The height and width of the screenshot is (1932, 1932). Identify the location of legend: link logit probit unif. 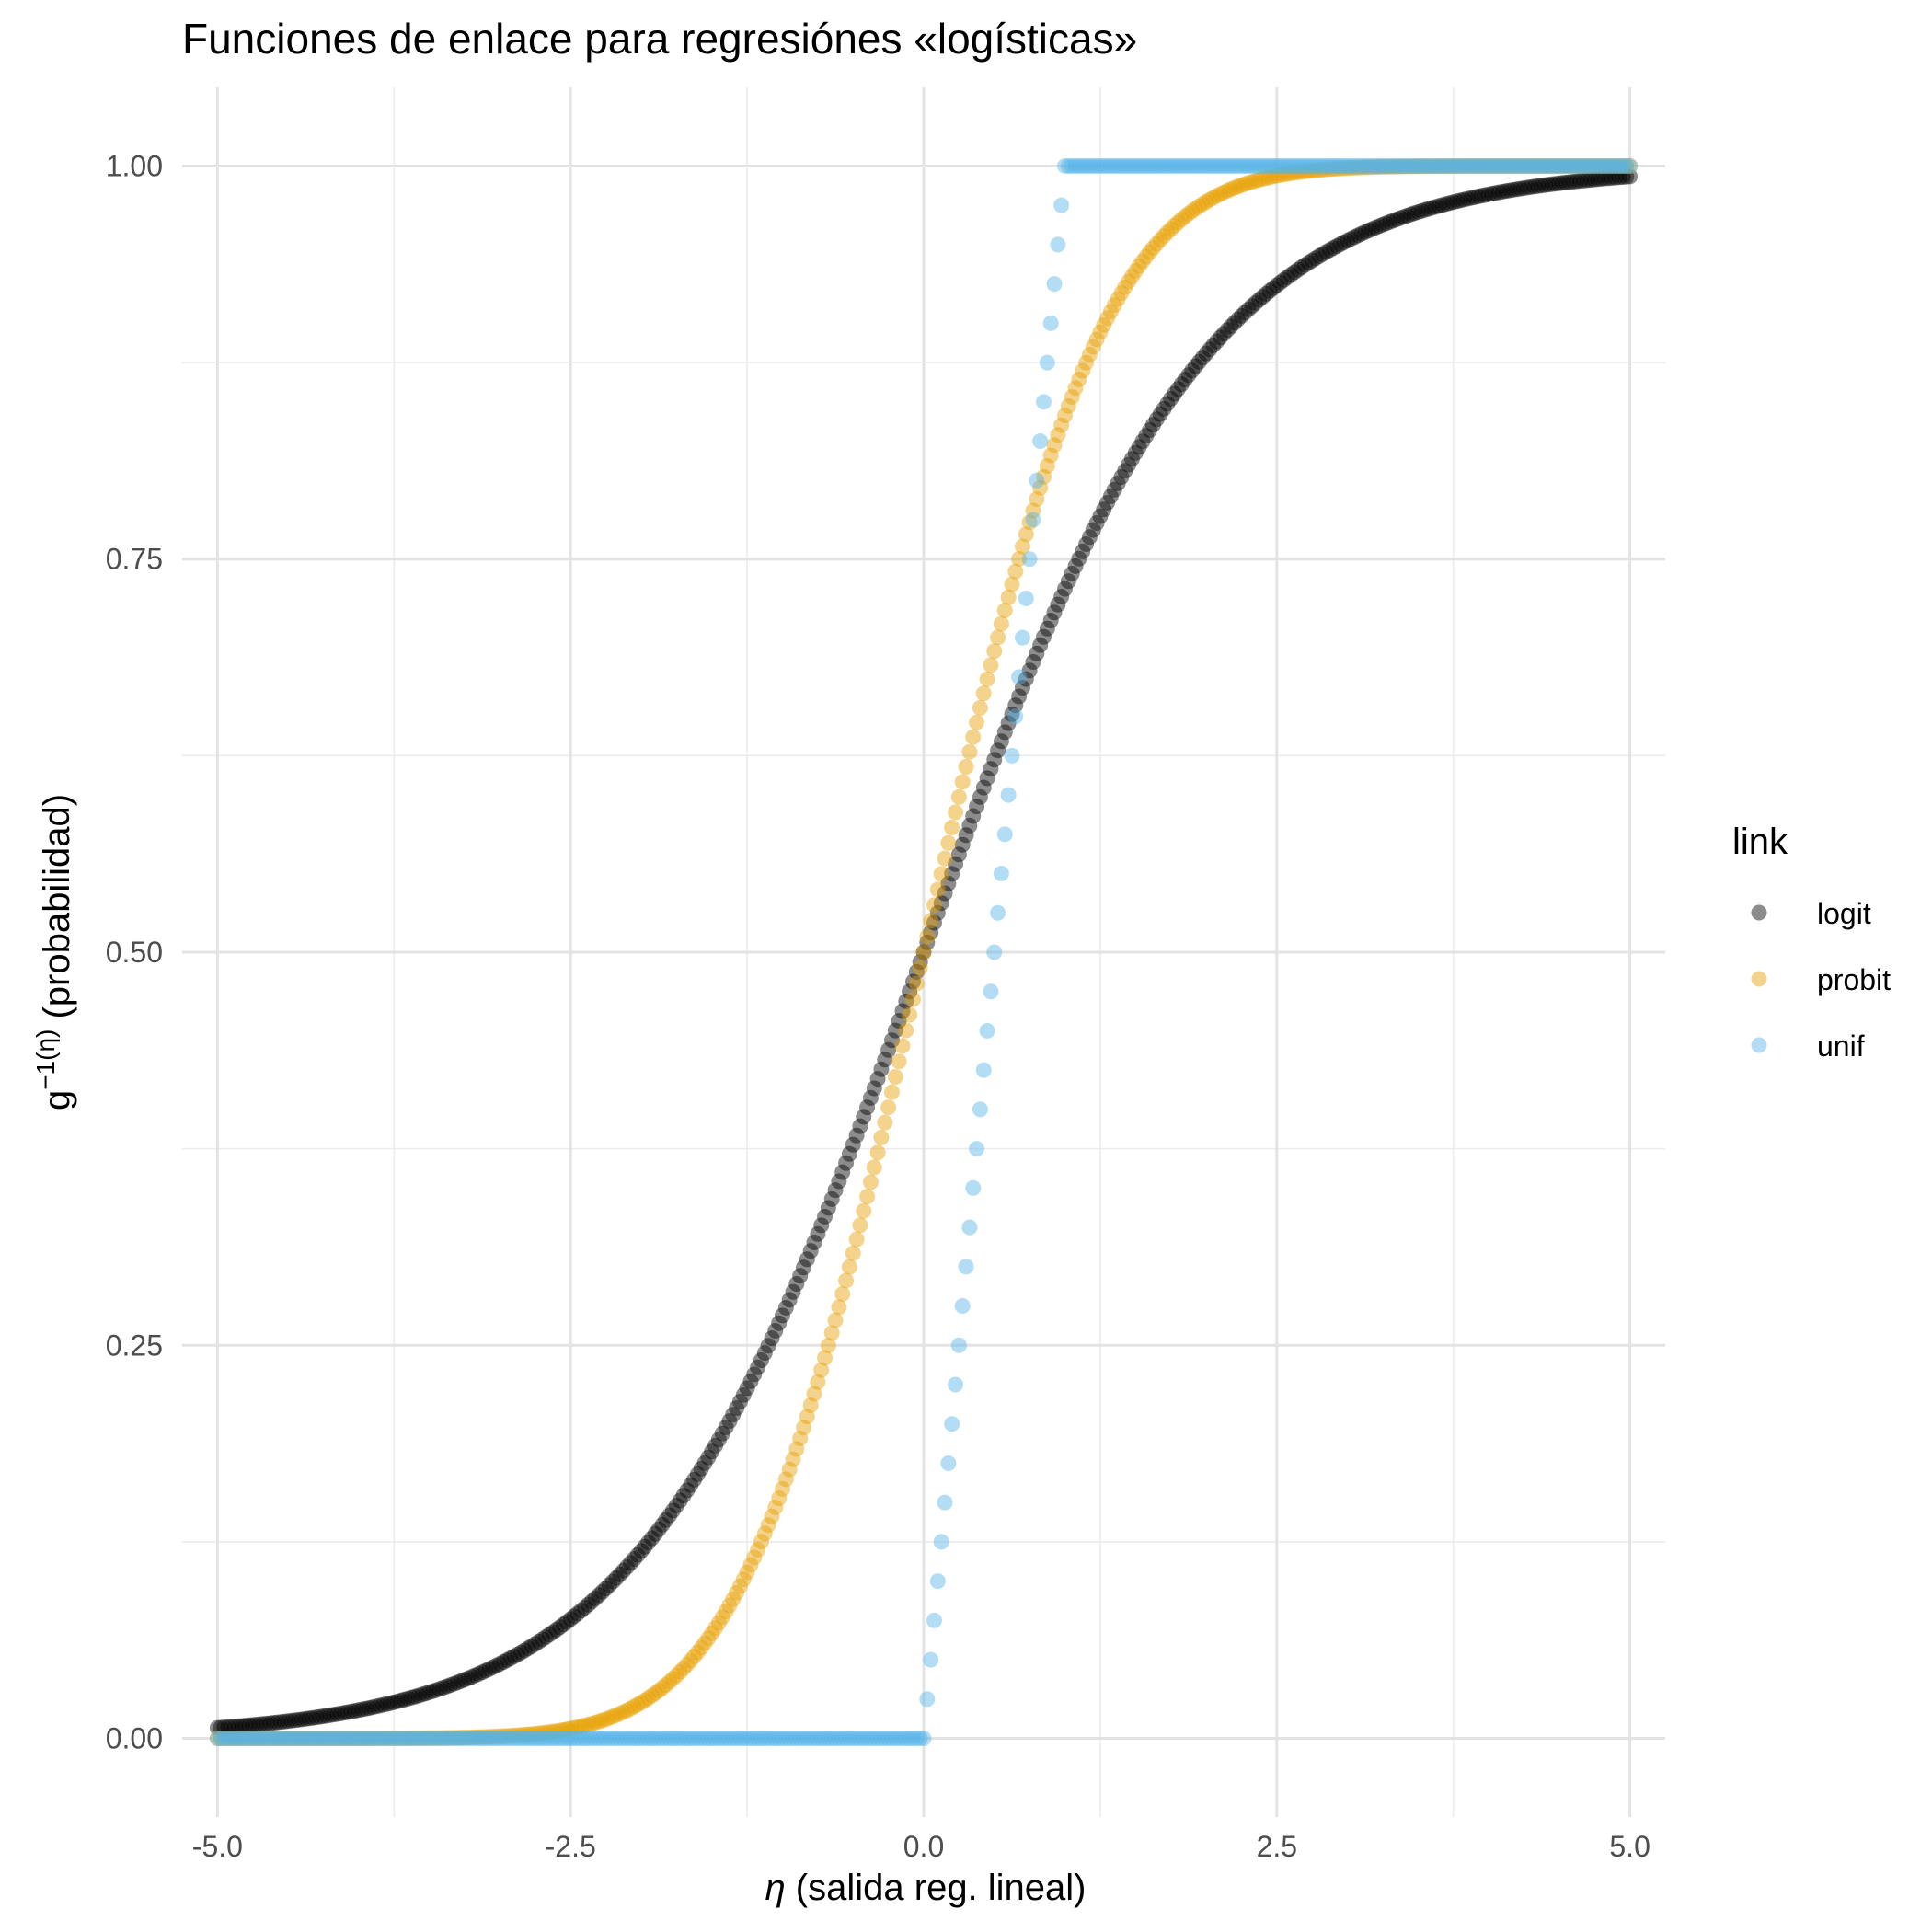
(1811, 942).